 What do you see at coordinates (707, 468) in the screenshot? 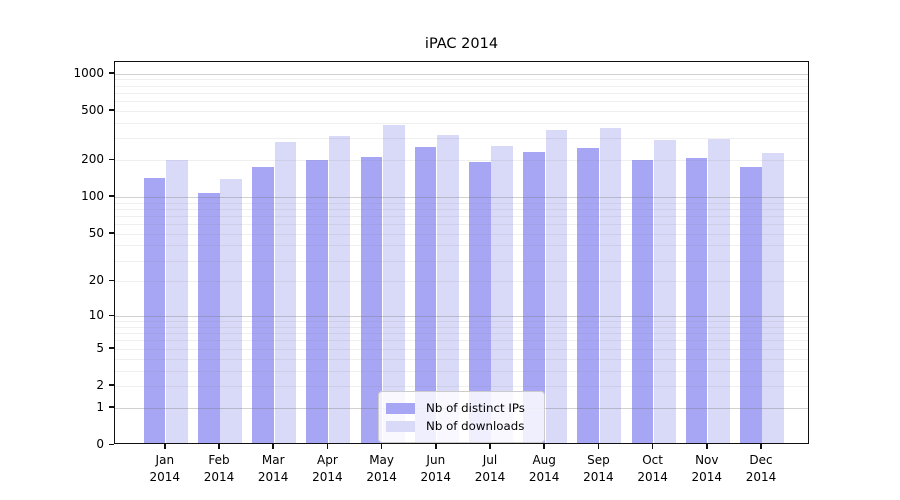
I see `x-tick-label: Nov 2014` at bounding box center [707, 468].